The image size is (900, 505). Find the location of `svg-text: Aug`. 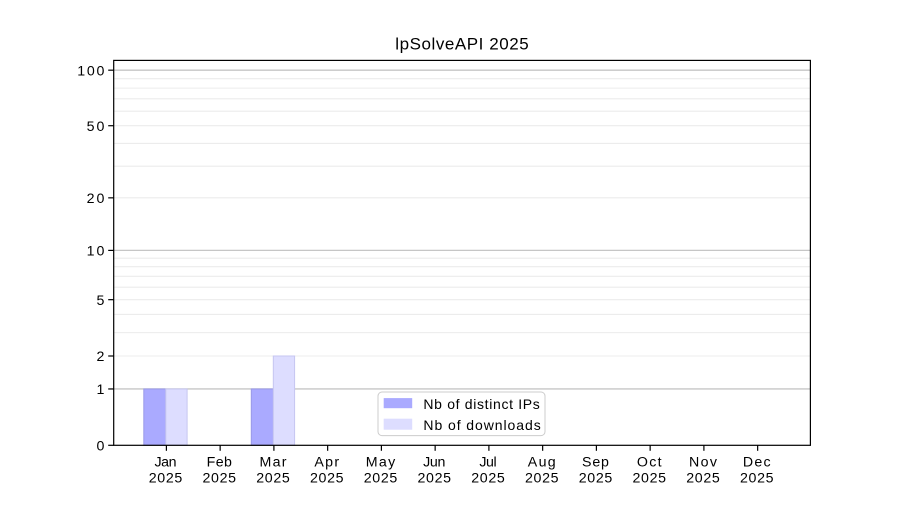

svg-text: Aug is located at coordinates (542, 463).